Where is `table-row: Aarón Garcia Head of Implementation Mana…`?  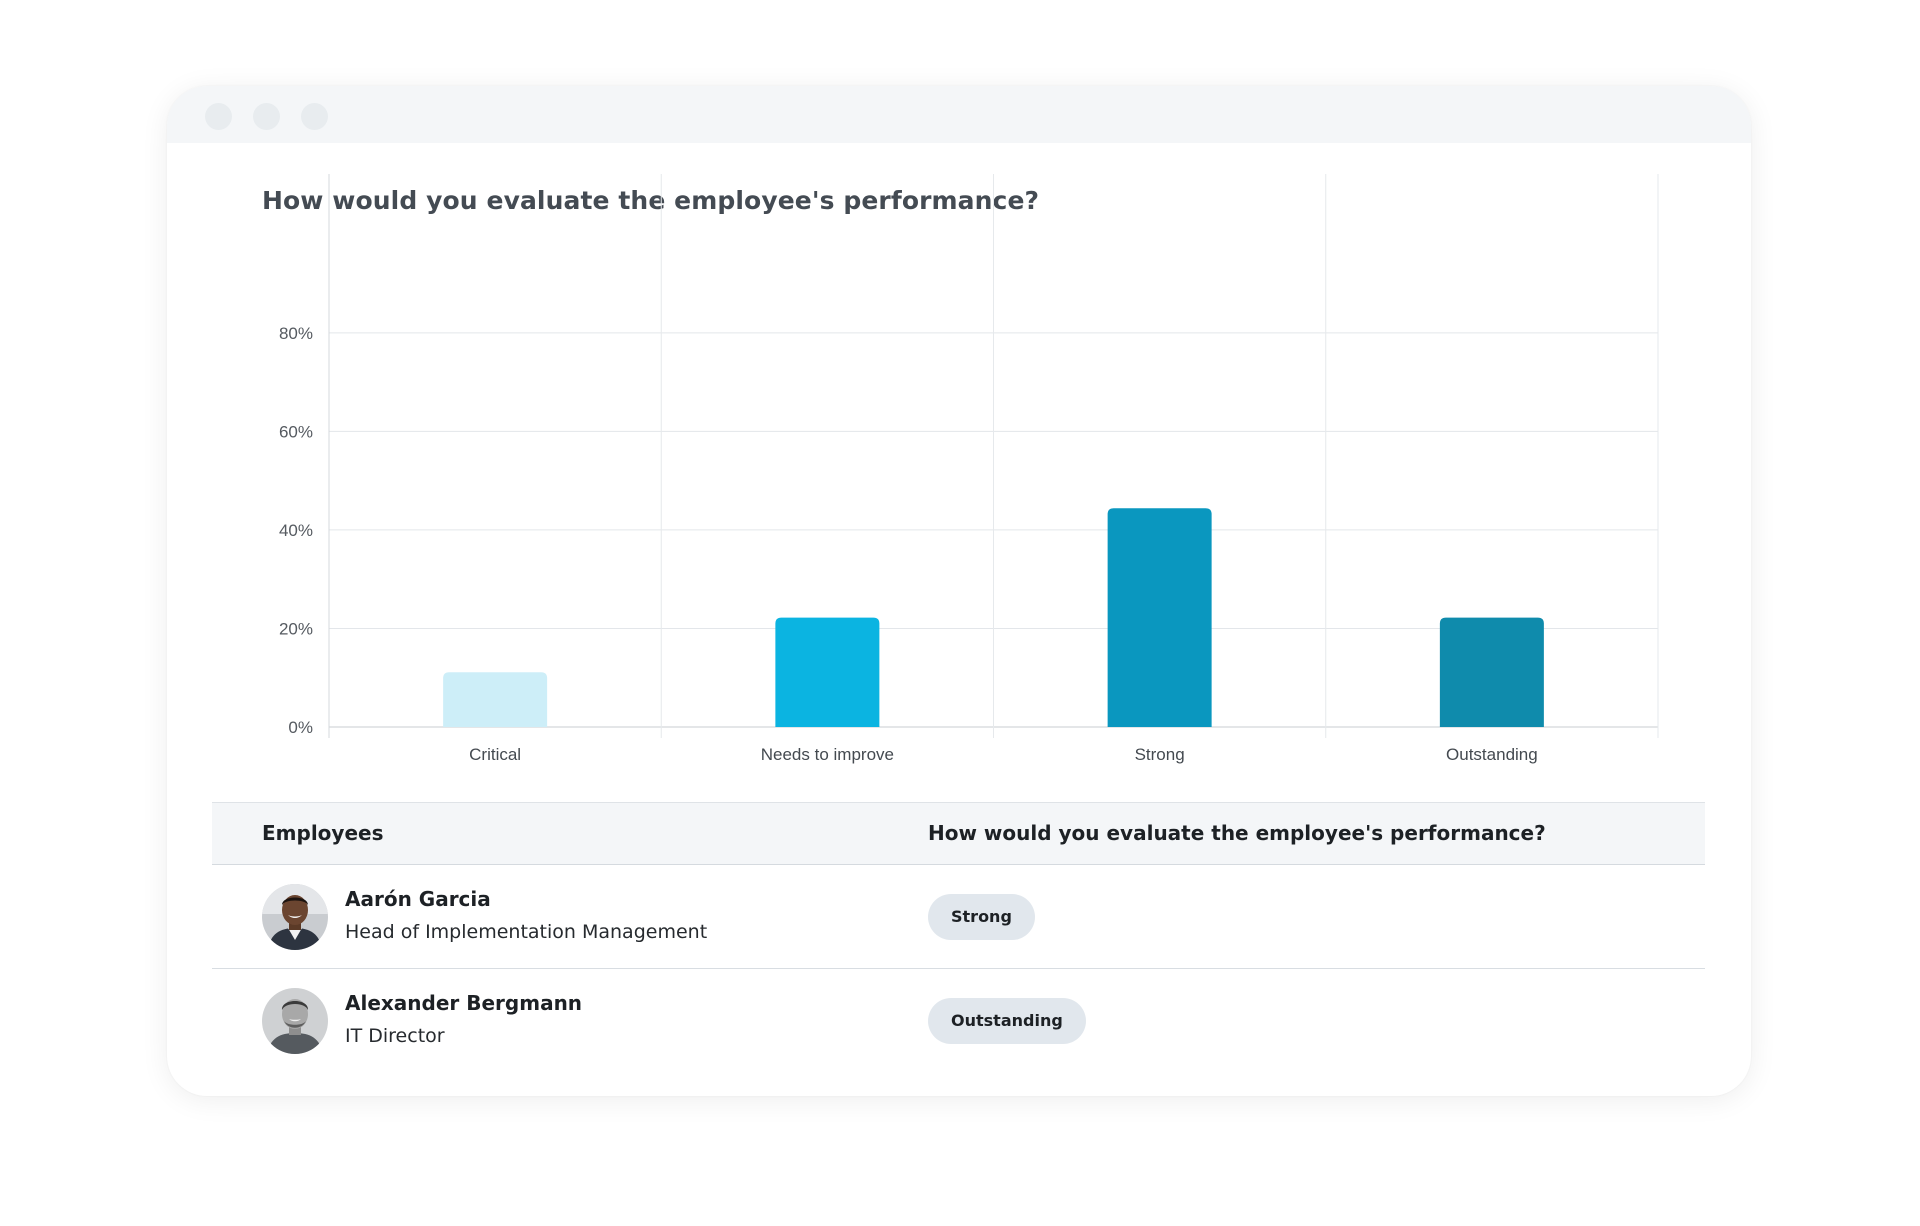
table-row: Aarón Garcia Head of Implementation Mana… is located at coordinates (958, 917).